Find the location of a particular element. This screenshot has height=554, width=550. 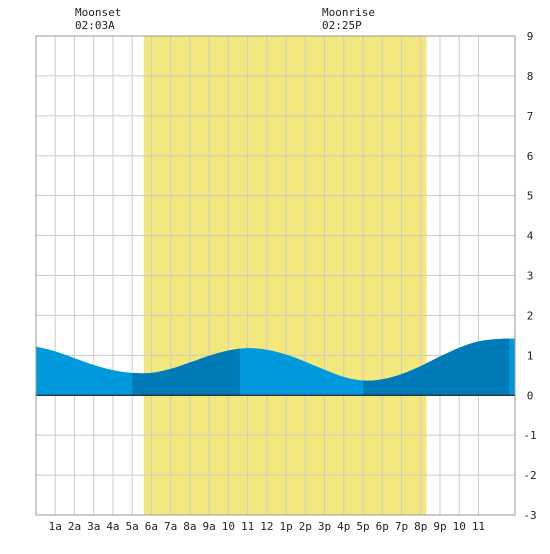

moonset-time: 02:03A is located at coordinates (95, 25).